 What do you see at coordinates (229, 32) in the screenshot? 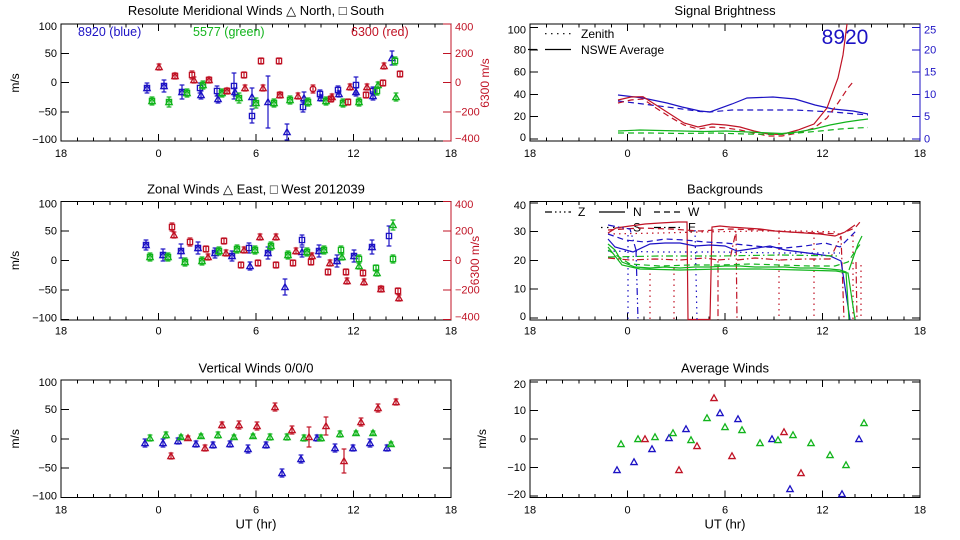
I see `svg-text: 5577 (green)` at bounding box center [229, 32].